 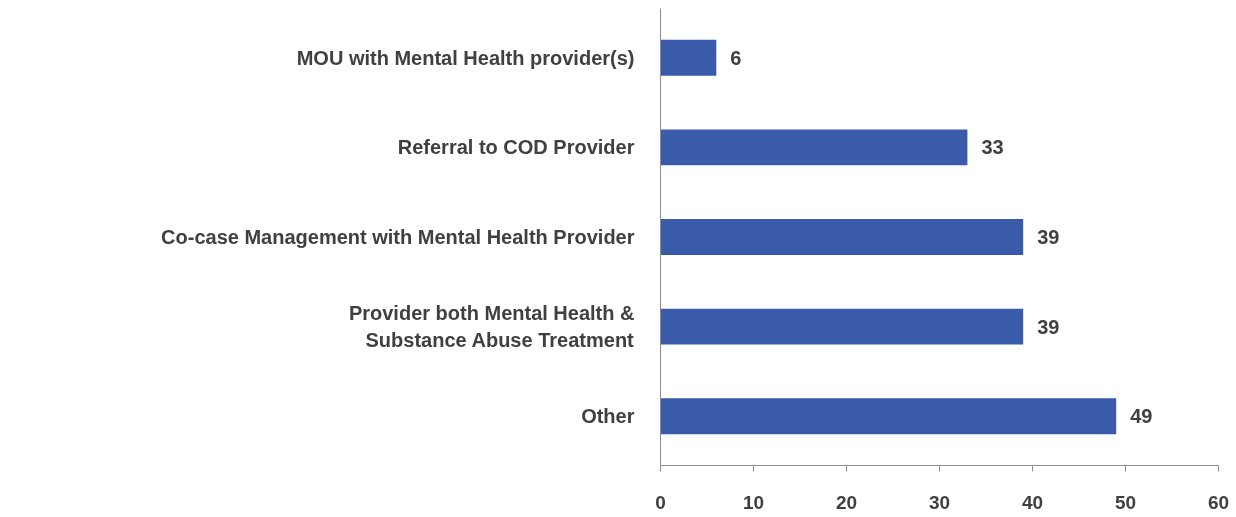 What do you see at coordinates (398, 237) in the screenshot?
I see `y-tick-label: Co-case Management with Mental Health Provider` at bounding box center [398, 237].